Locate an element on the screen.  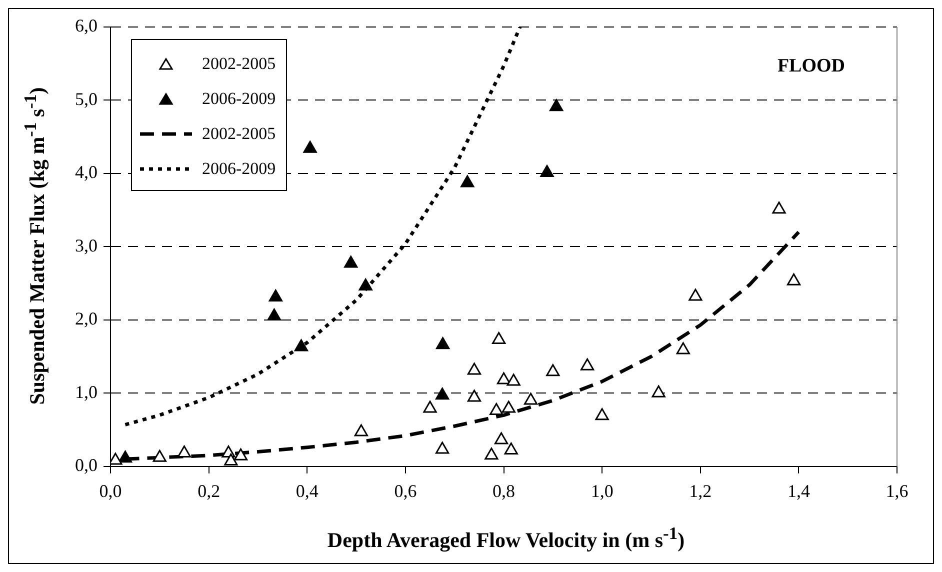
x-tick-label: 0,0 is located at coordinates (110, 490).